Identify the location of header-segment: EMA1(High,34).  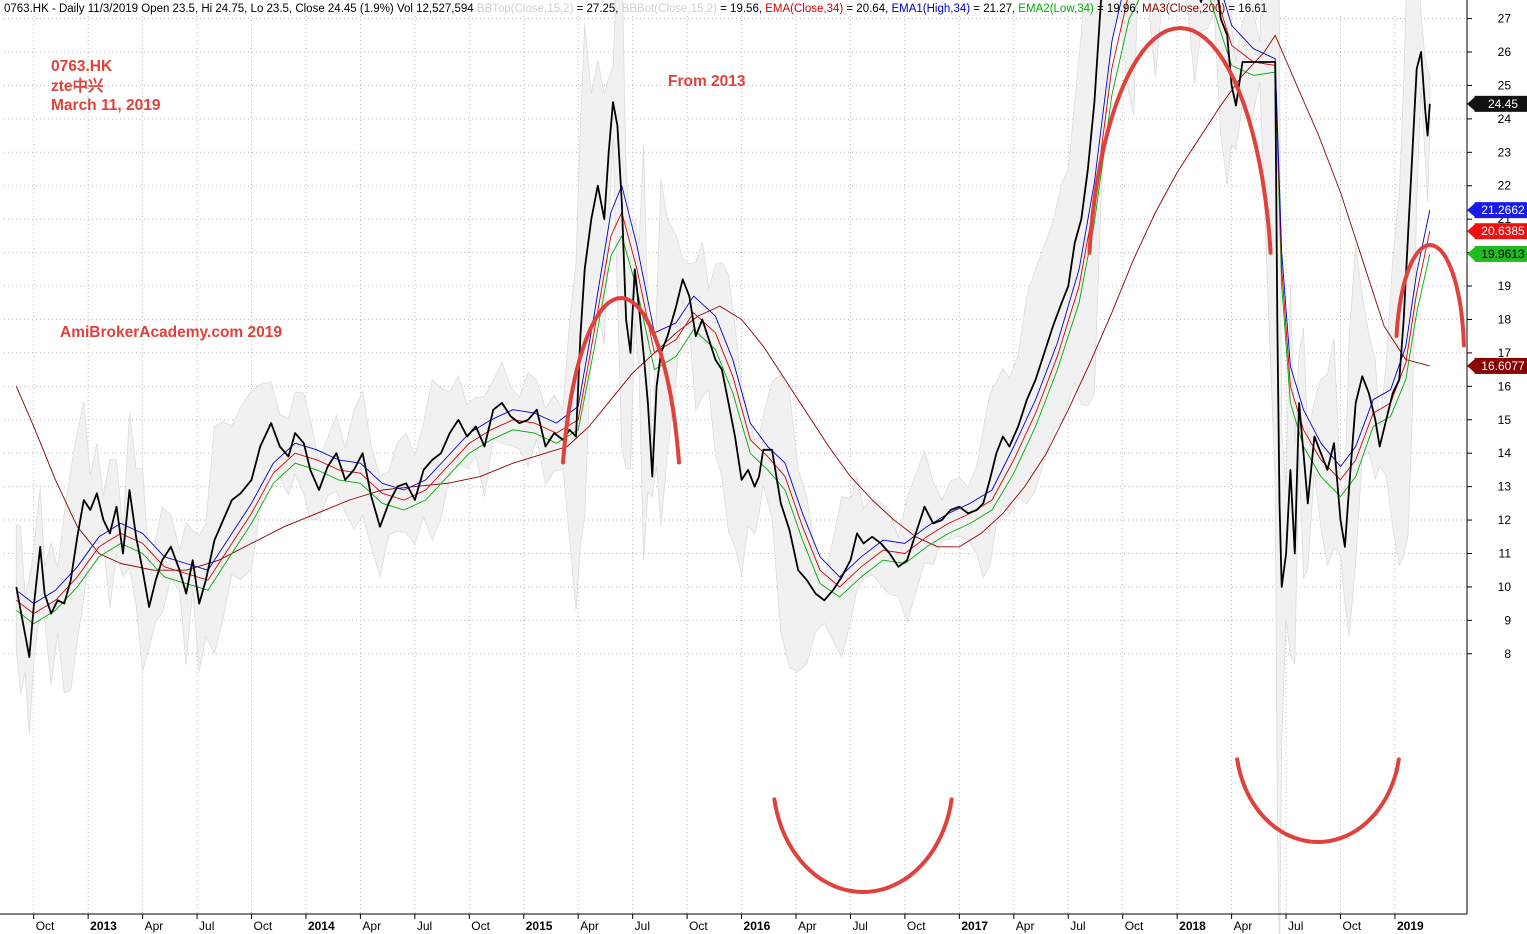
(930, 9).